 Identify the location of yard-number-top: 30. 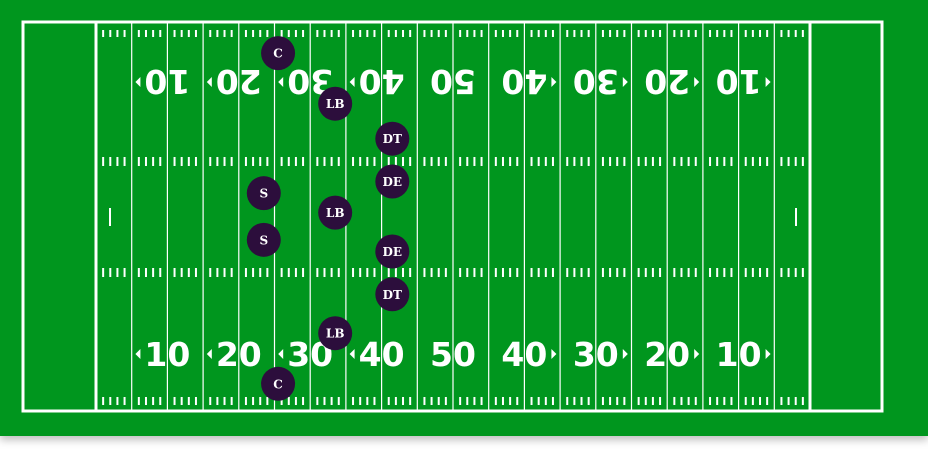
(596, 81).